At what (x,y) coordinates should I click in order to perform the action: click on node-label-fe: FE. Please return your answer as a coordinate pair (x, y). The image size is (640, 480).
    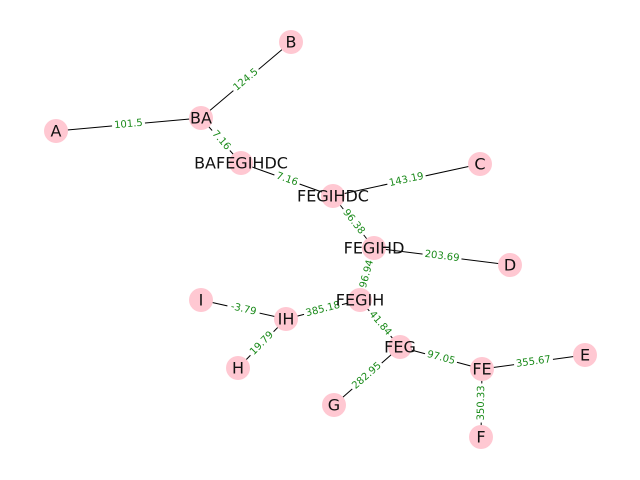
    Looking at the image, I should click on (481, 369).